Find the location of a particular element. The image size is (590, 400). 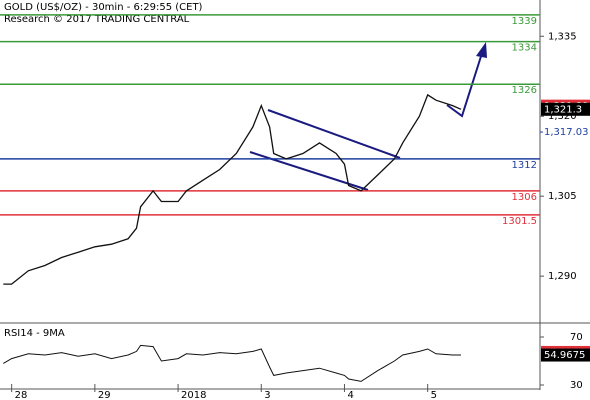

rsi-label: 54.9675 is located at coordinates (564, 355).